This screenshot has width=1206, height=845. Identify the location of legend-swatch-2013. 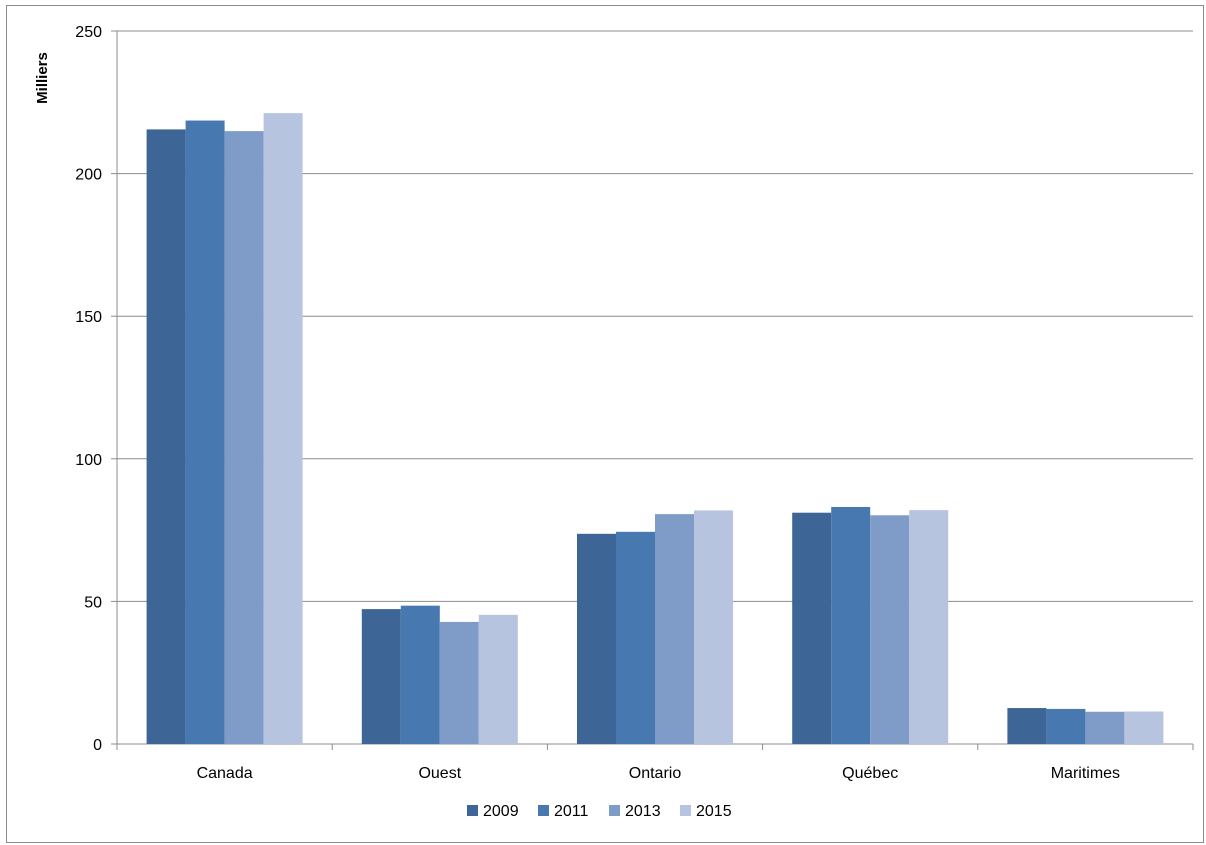
(614, 810).